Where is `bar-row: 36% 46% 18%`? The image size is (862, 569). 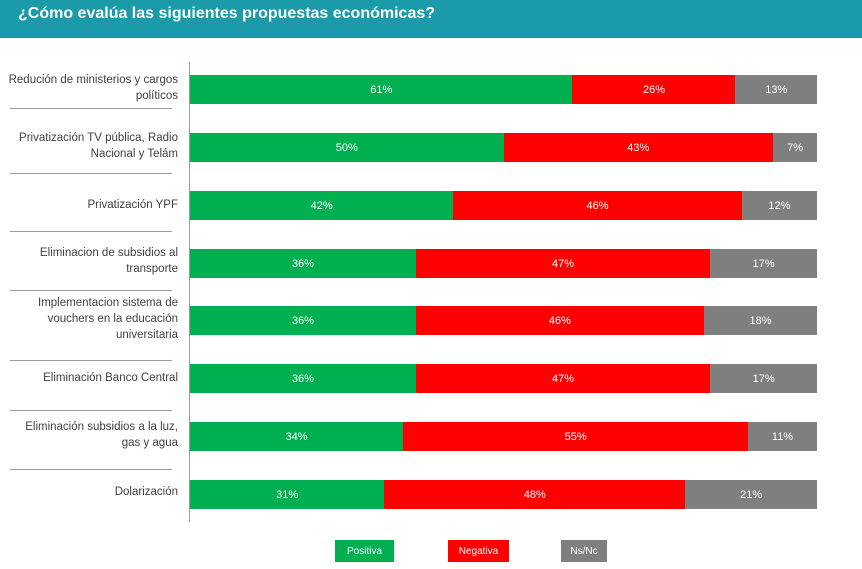
bar-row: 36% 46% 18% is located at coordinates (503, 320).